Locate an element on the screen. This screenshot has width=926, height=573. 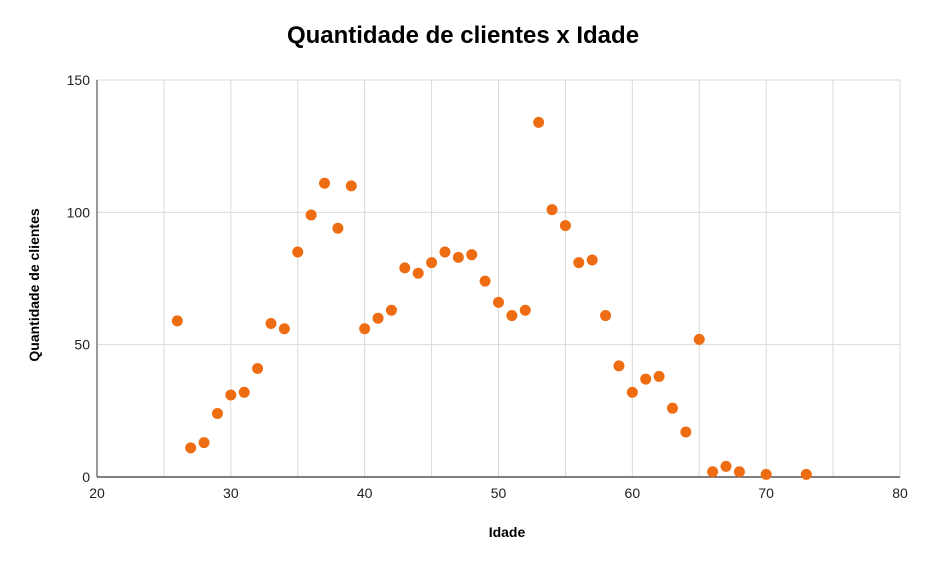
y-tick-label: 100 is located at coordinates (79, 212).